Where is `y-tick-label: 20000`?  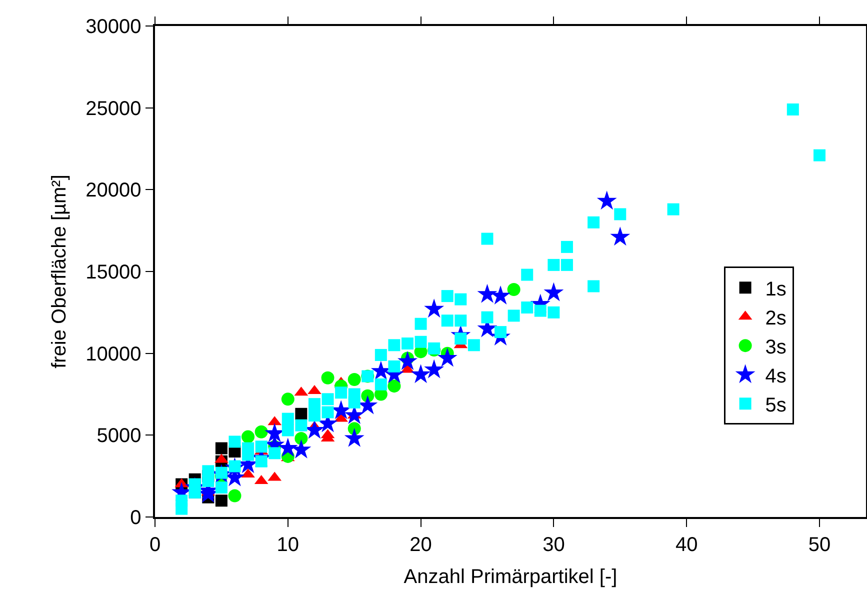 y-tick-label: 20000 is located at coordinates (114, 191).